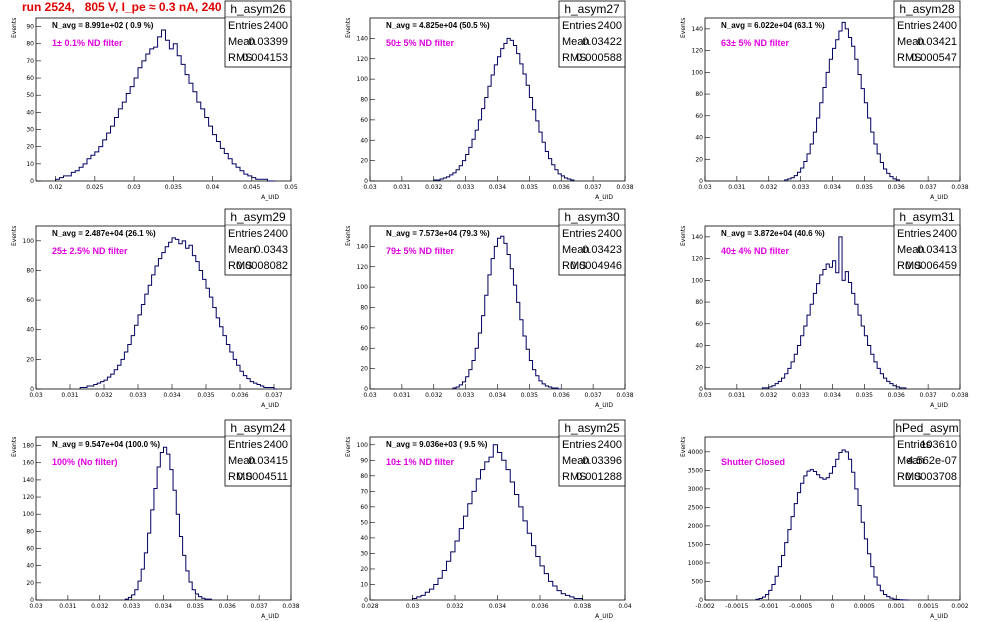 Image resolution: width=996 pixels, height=622 pixels. What do you see at coordinates (896, 606) in the screenshot?
I see `x-tick-label: 0.001` at bounding box center [896, 606].